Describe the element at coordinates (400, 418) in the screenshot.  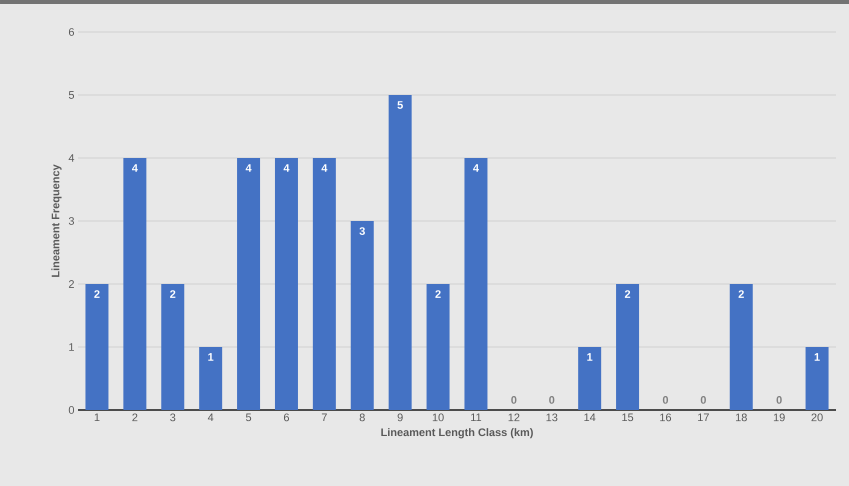
I see `x-tick-label: 9` at that location.